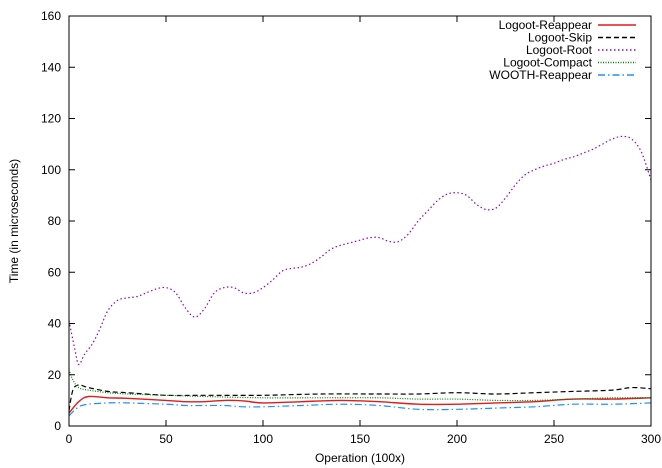  What do you see at coordinates (51, 16) in the screenshot?
I see `y-tick-label: 160` at bounding box center [51, 16].